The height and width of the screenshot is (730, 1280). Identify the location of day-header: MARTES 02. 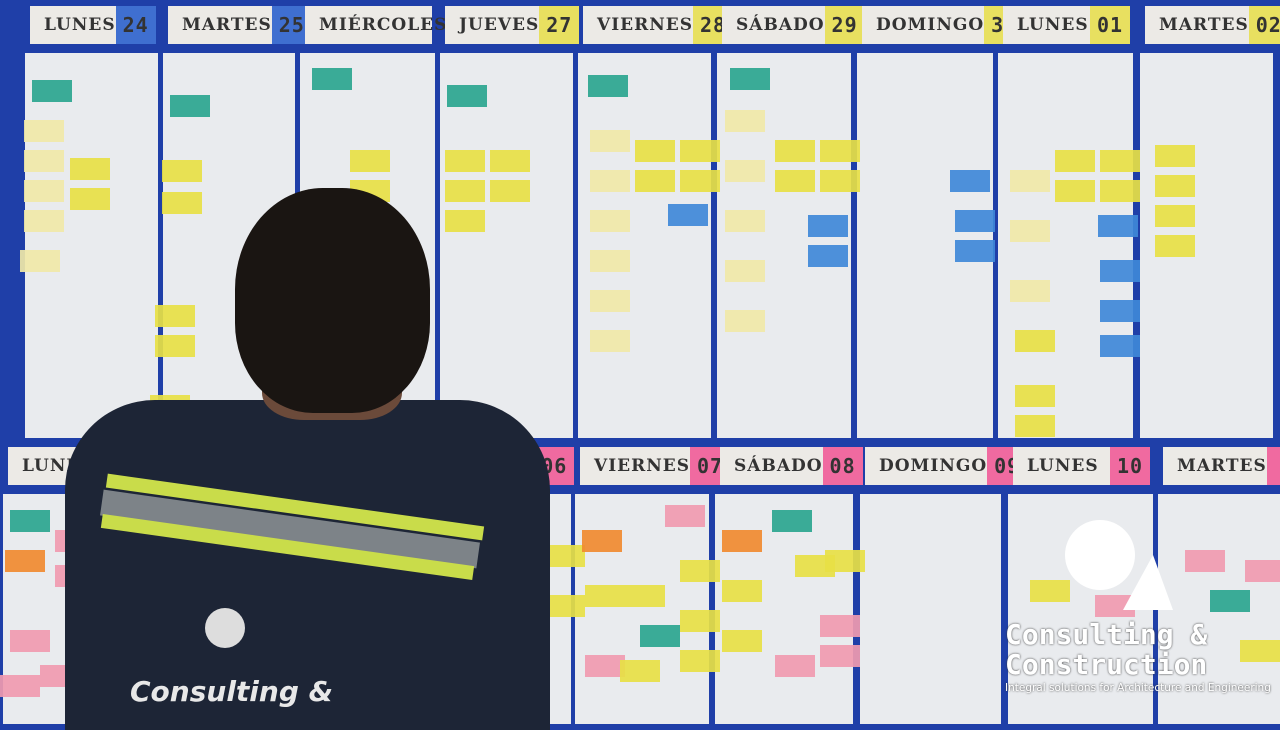
(1212, 25).